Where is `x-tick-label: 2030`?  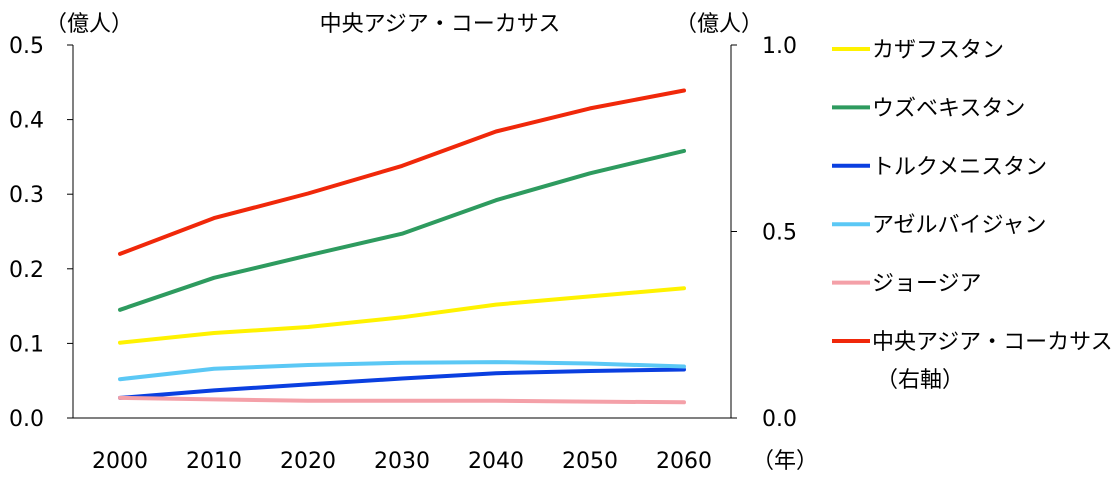 x-tick-label: 2030 is located at coordinates (402, 461).